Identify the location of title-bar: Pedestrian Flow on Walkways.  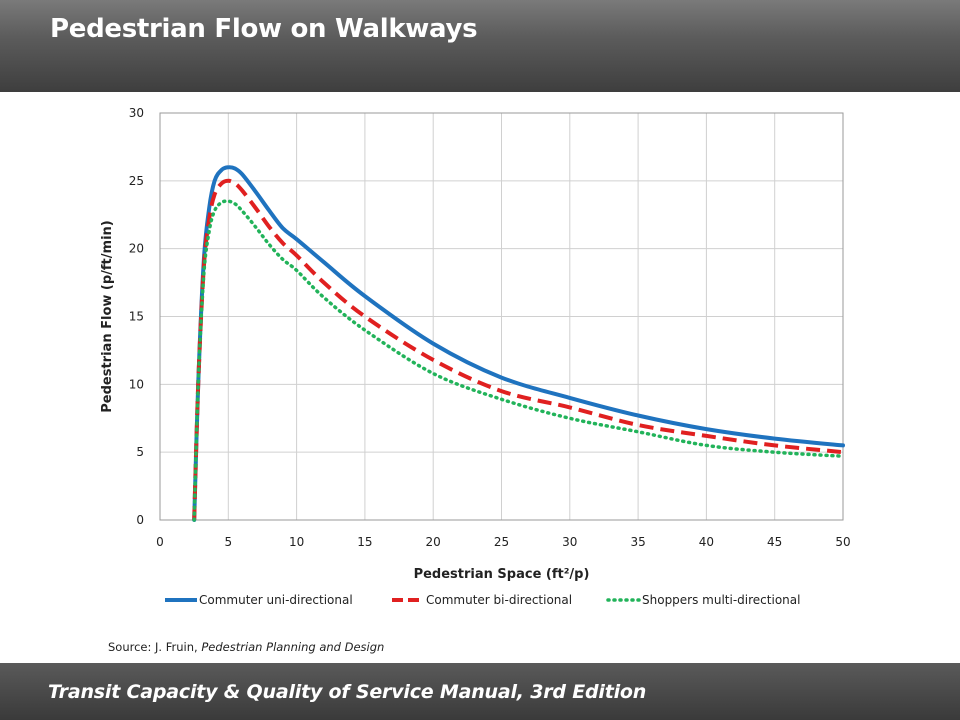
(480, 46).